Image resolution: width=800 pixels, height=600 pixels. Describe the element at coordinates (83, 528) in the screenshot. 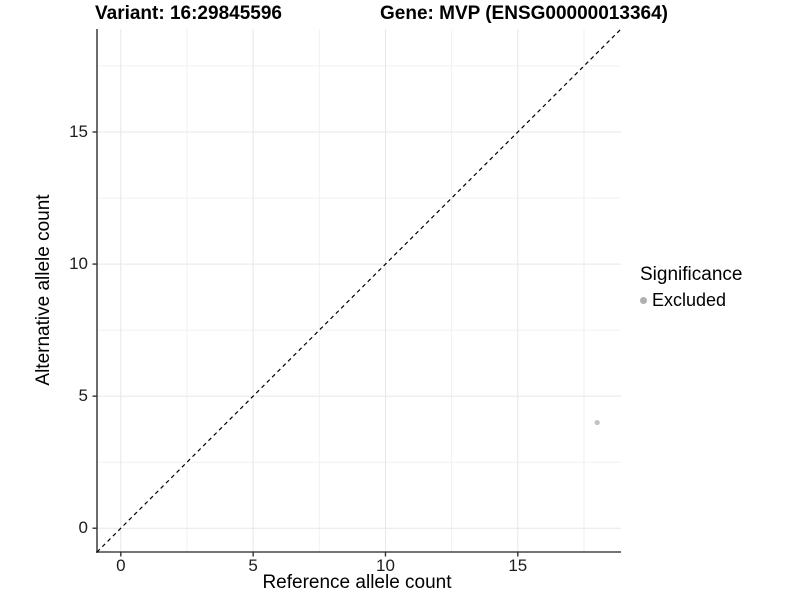

I see `y-tick-label: 0` at that location.